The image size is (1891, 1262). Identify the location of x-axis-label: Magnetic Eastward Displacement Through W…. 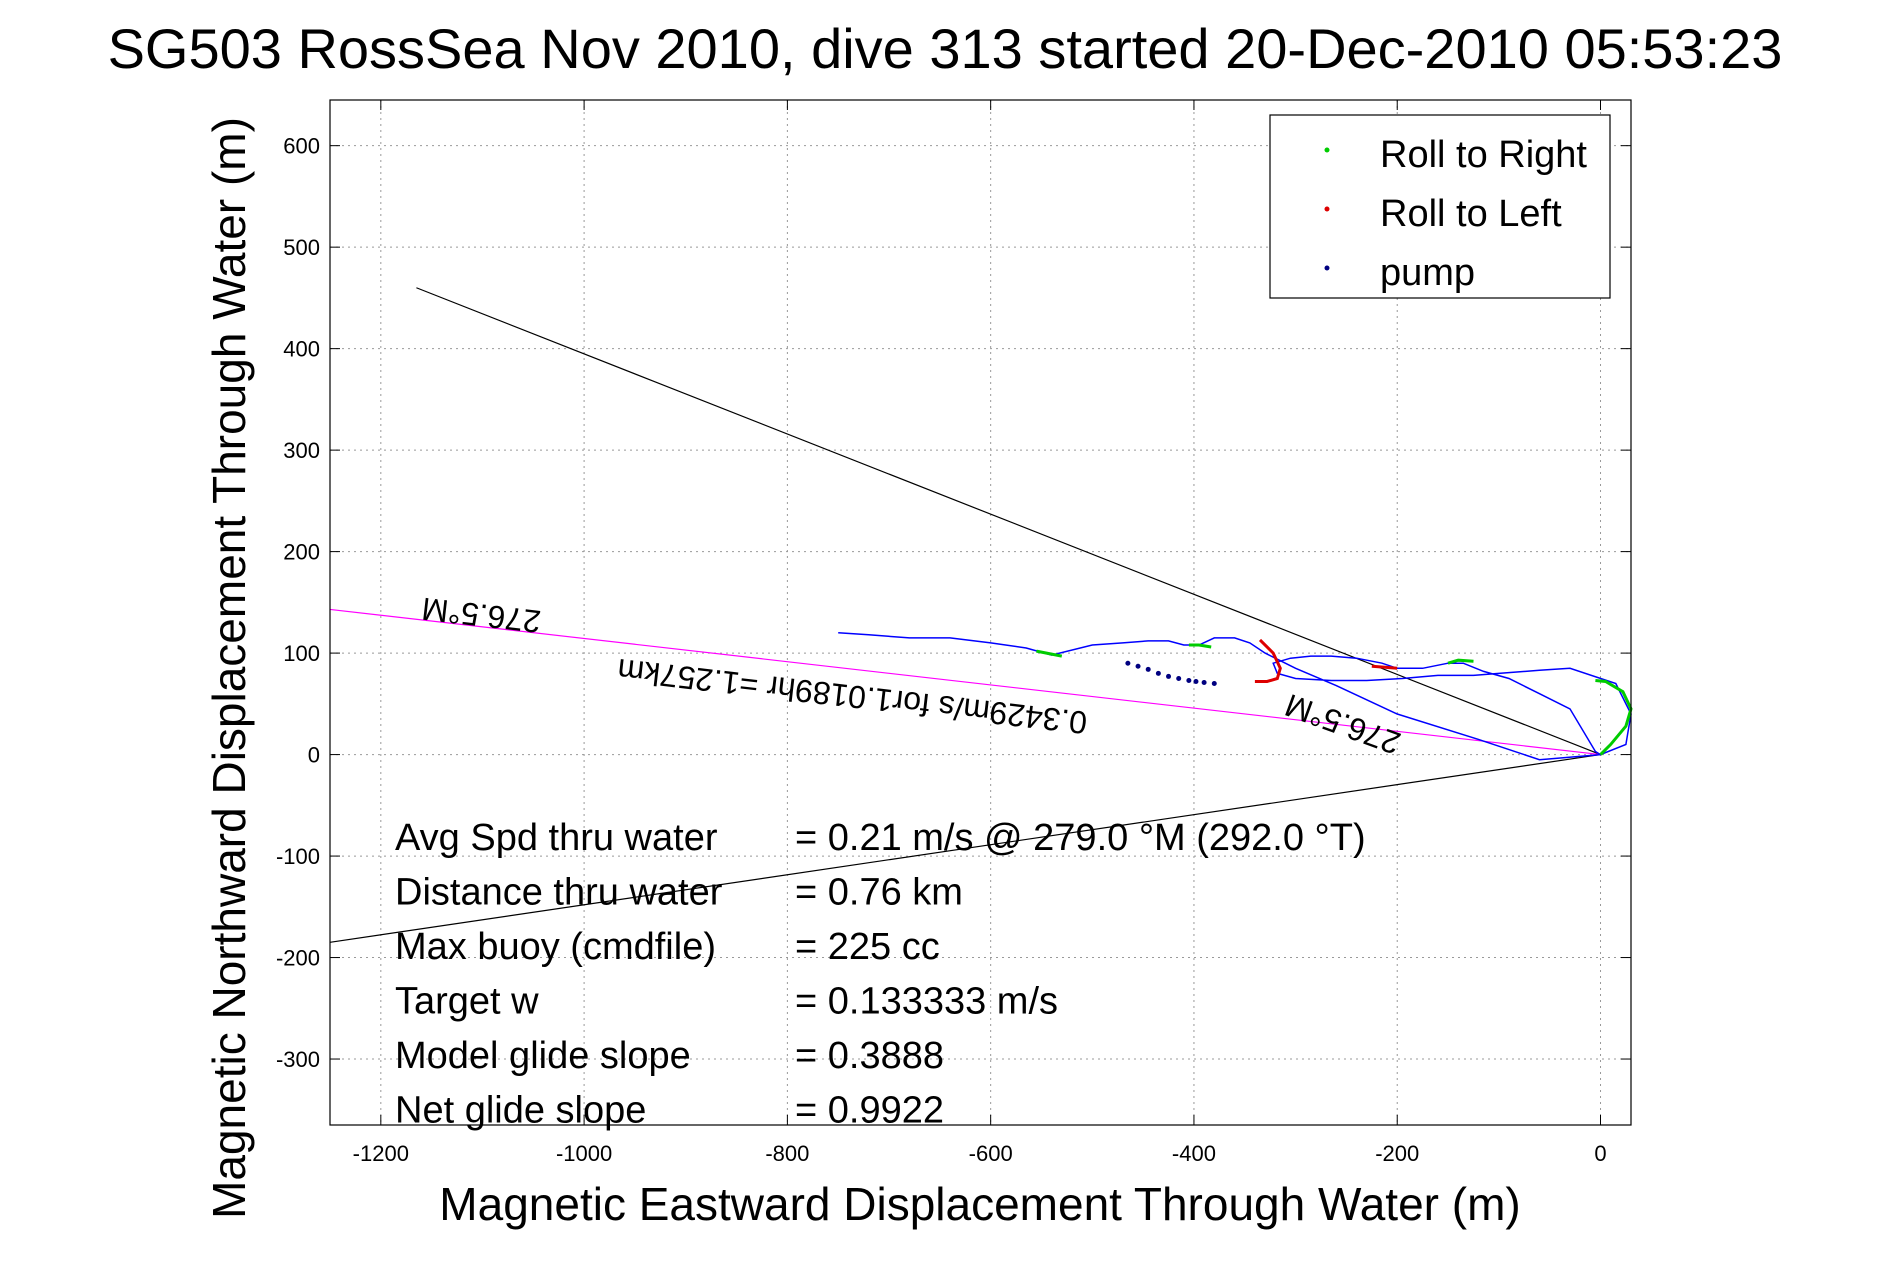
(979, 1204).